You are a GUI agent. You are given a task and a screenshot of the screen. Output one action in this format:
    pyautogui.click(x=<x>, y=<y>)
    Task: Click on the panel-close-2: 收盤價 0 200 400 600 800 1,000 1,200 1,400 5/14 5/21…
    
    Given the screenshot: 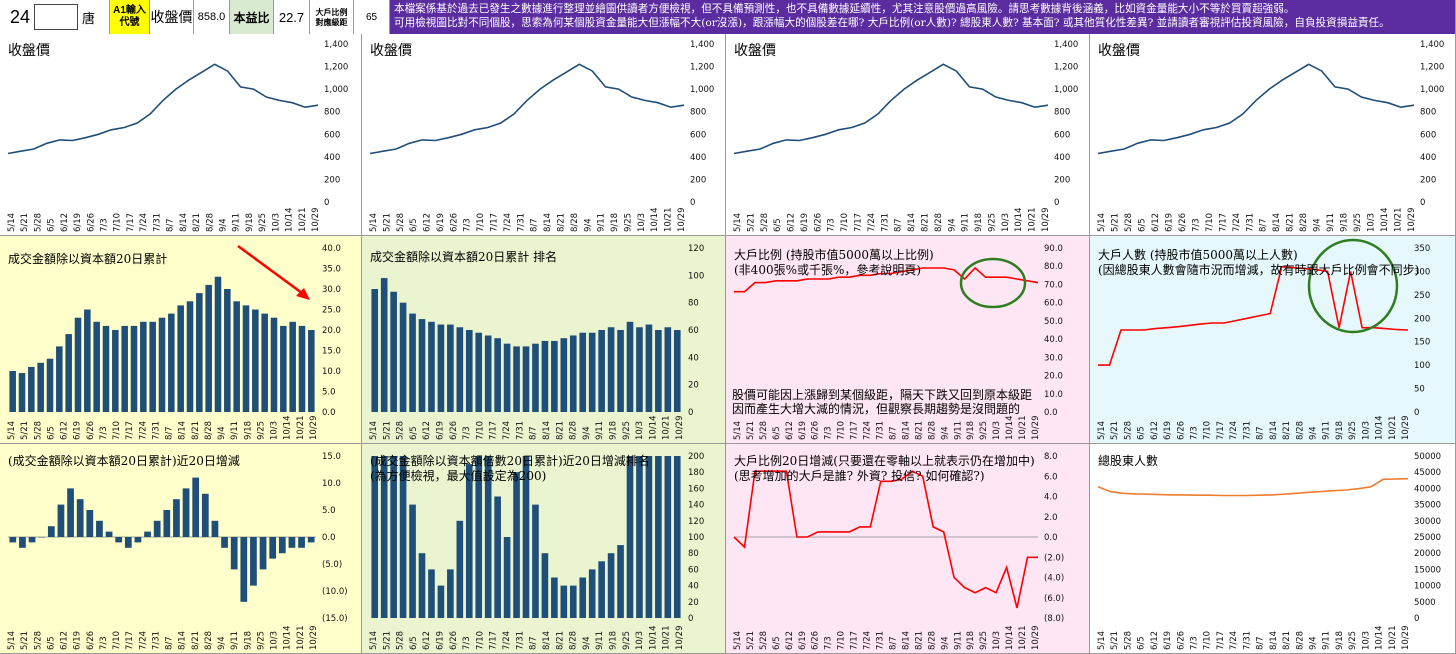 What is the action you would take?
    pyautogui.click(x=544, y=135)
    